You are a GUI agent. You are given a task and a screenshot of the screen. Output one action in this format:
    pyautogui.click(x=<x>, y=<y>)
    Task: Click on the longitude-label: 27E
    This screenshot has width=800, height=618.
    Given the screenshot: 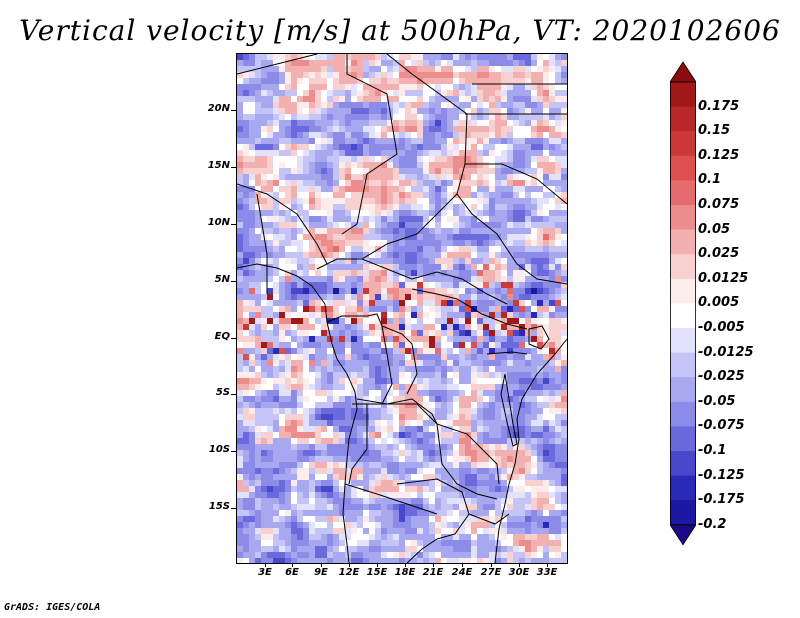 What is the action you would take?
    pyautogui.click(x=491, y=572)
    